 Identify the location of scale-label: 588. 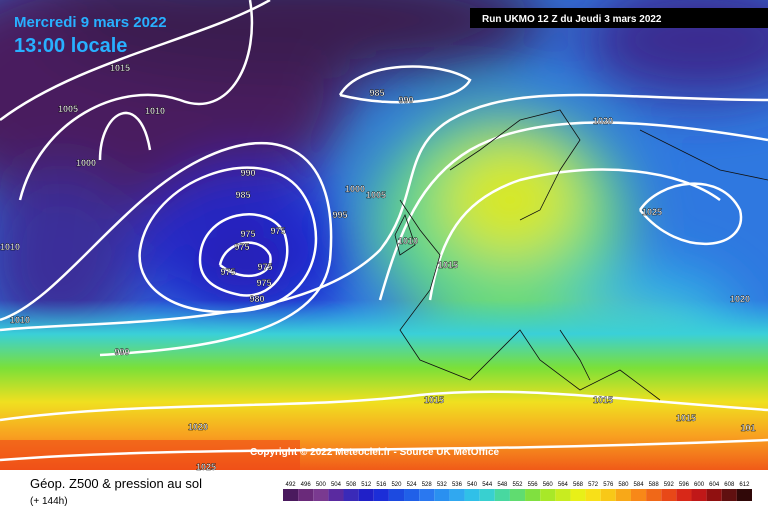
(654, 485).